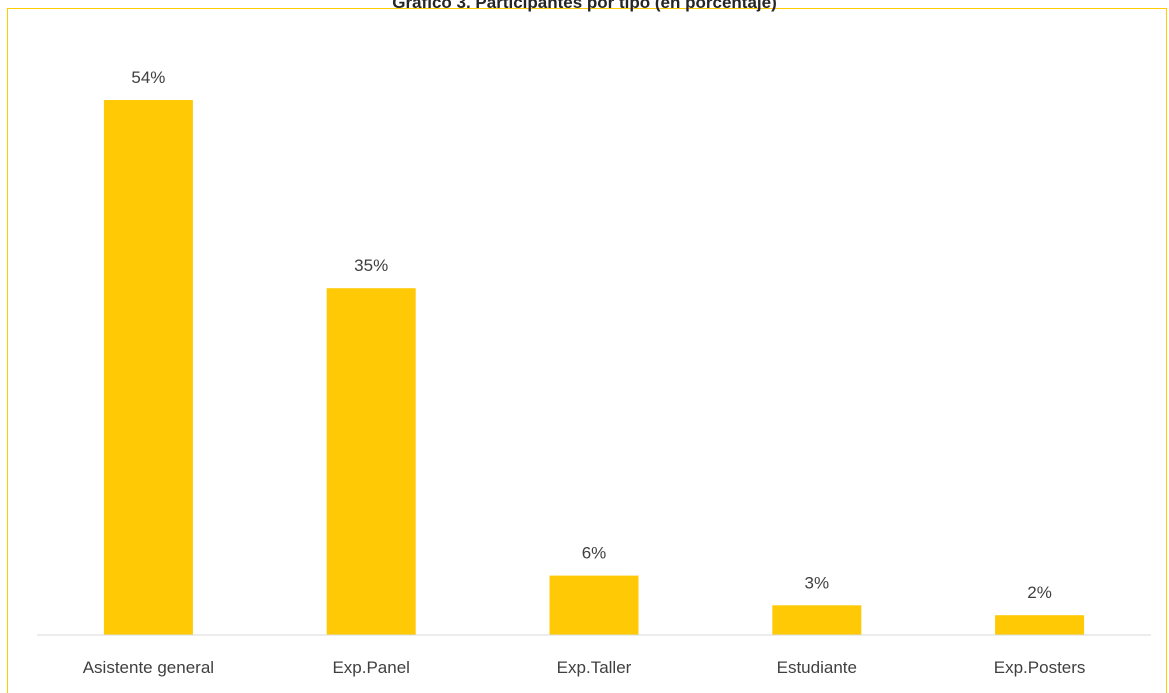 The width and height of the screenshot is (1169, 693). Describe the element at coordinates (1039, 592) in the screenshot. I see `data-label: 2%` at that location.